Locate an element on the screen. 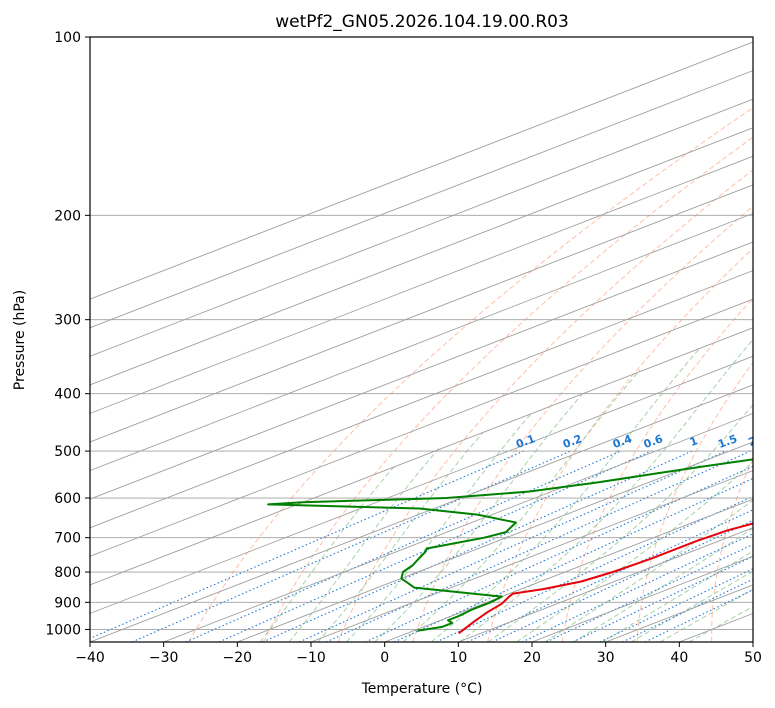  mixing-ratio-label: 0.2 is located at coordinates (572, 441).